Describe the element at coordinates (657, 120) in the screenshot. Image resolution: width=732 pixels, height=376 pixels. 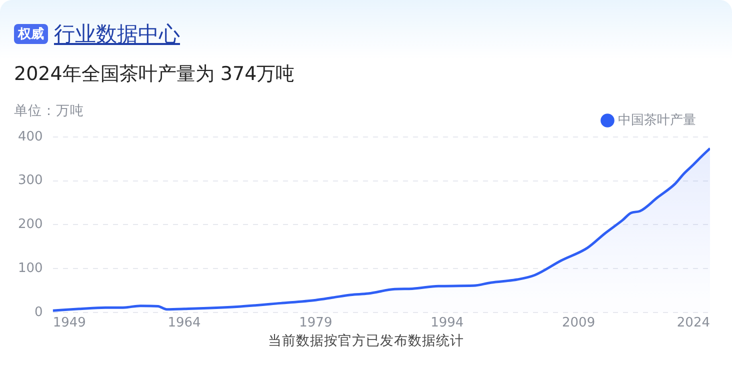
I see `legend-label: 中国茶叶产量` at that location.